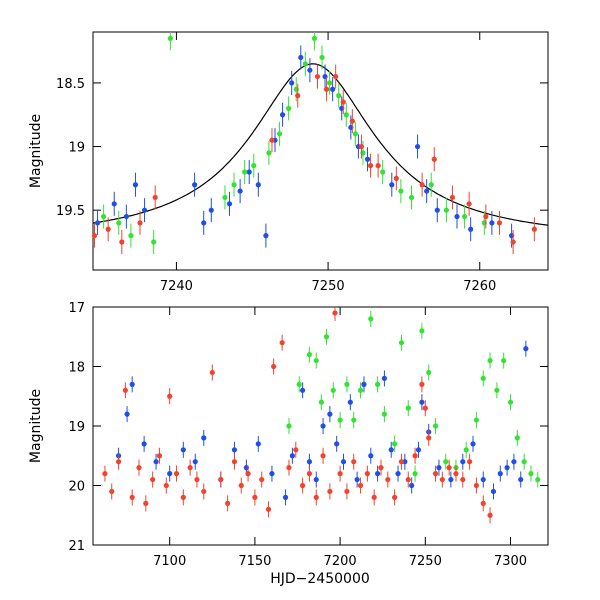  I want to click on bottom-y-tick-label: 17, so click(76, 308).